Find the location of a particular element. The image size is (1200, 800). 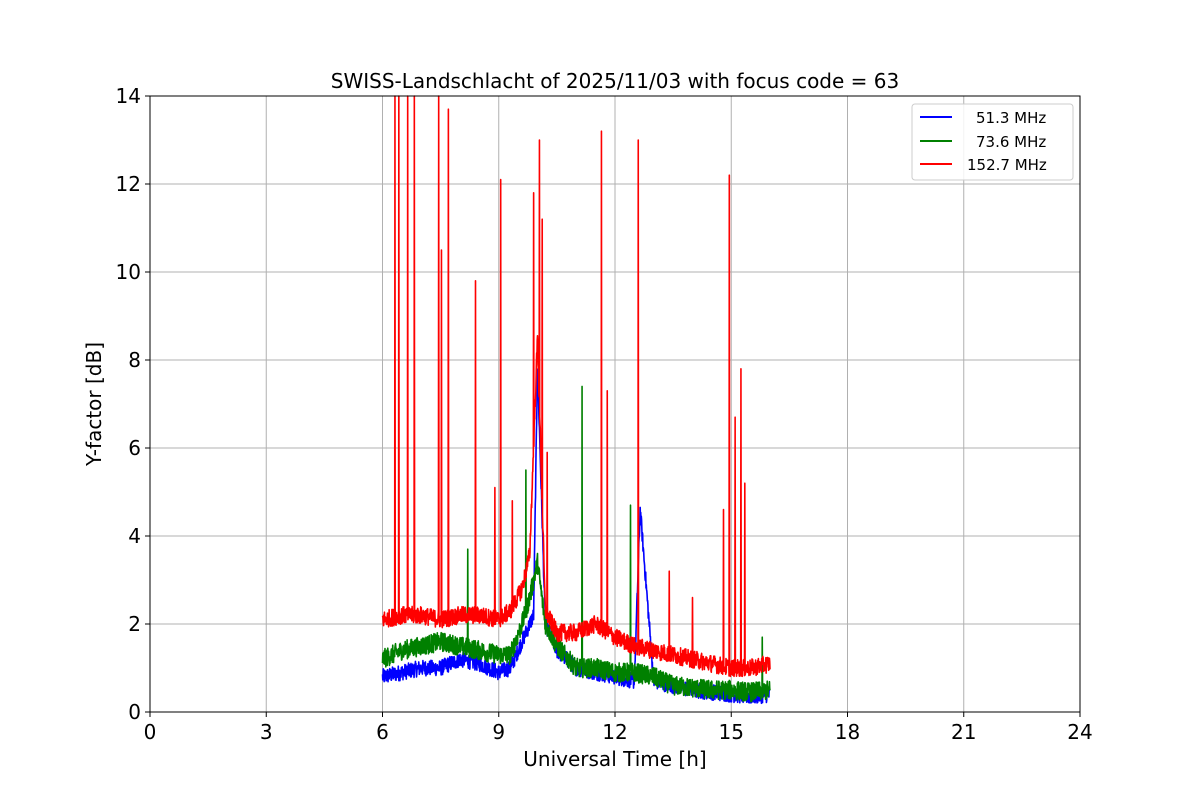

x-tick-label: 0 is located at coordinates (150, 732).